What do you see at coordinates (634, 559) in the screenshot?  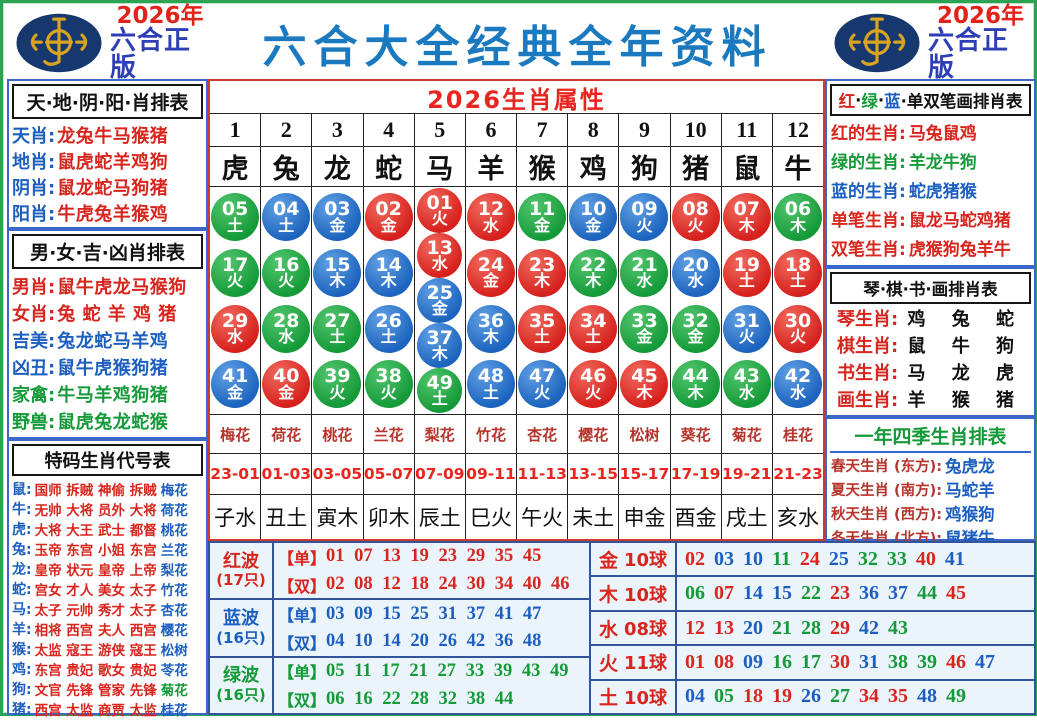 I see `element-label: 金 10球` at bounding box center [634, 559].